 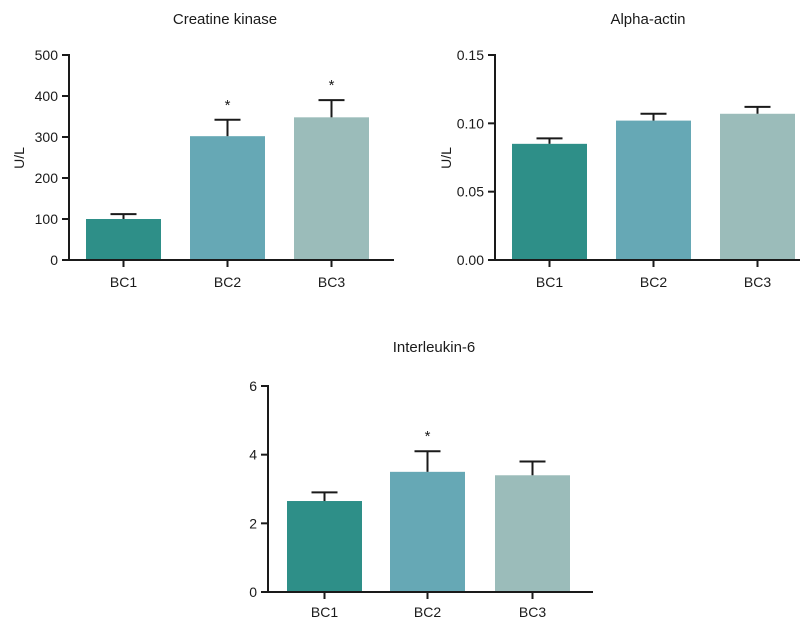 I want to click on y-tick-label: 300, so click(x=47, y=137).